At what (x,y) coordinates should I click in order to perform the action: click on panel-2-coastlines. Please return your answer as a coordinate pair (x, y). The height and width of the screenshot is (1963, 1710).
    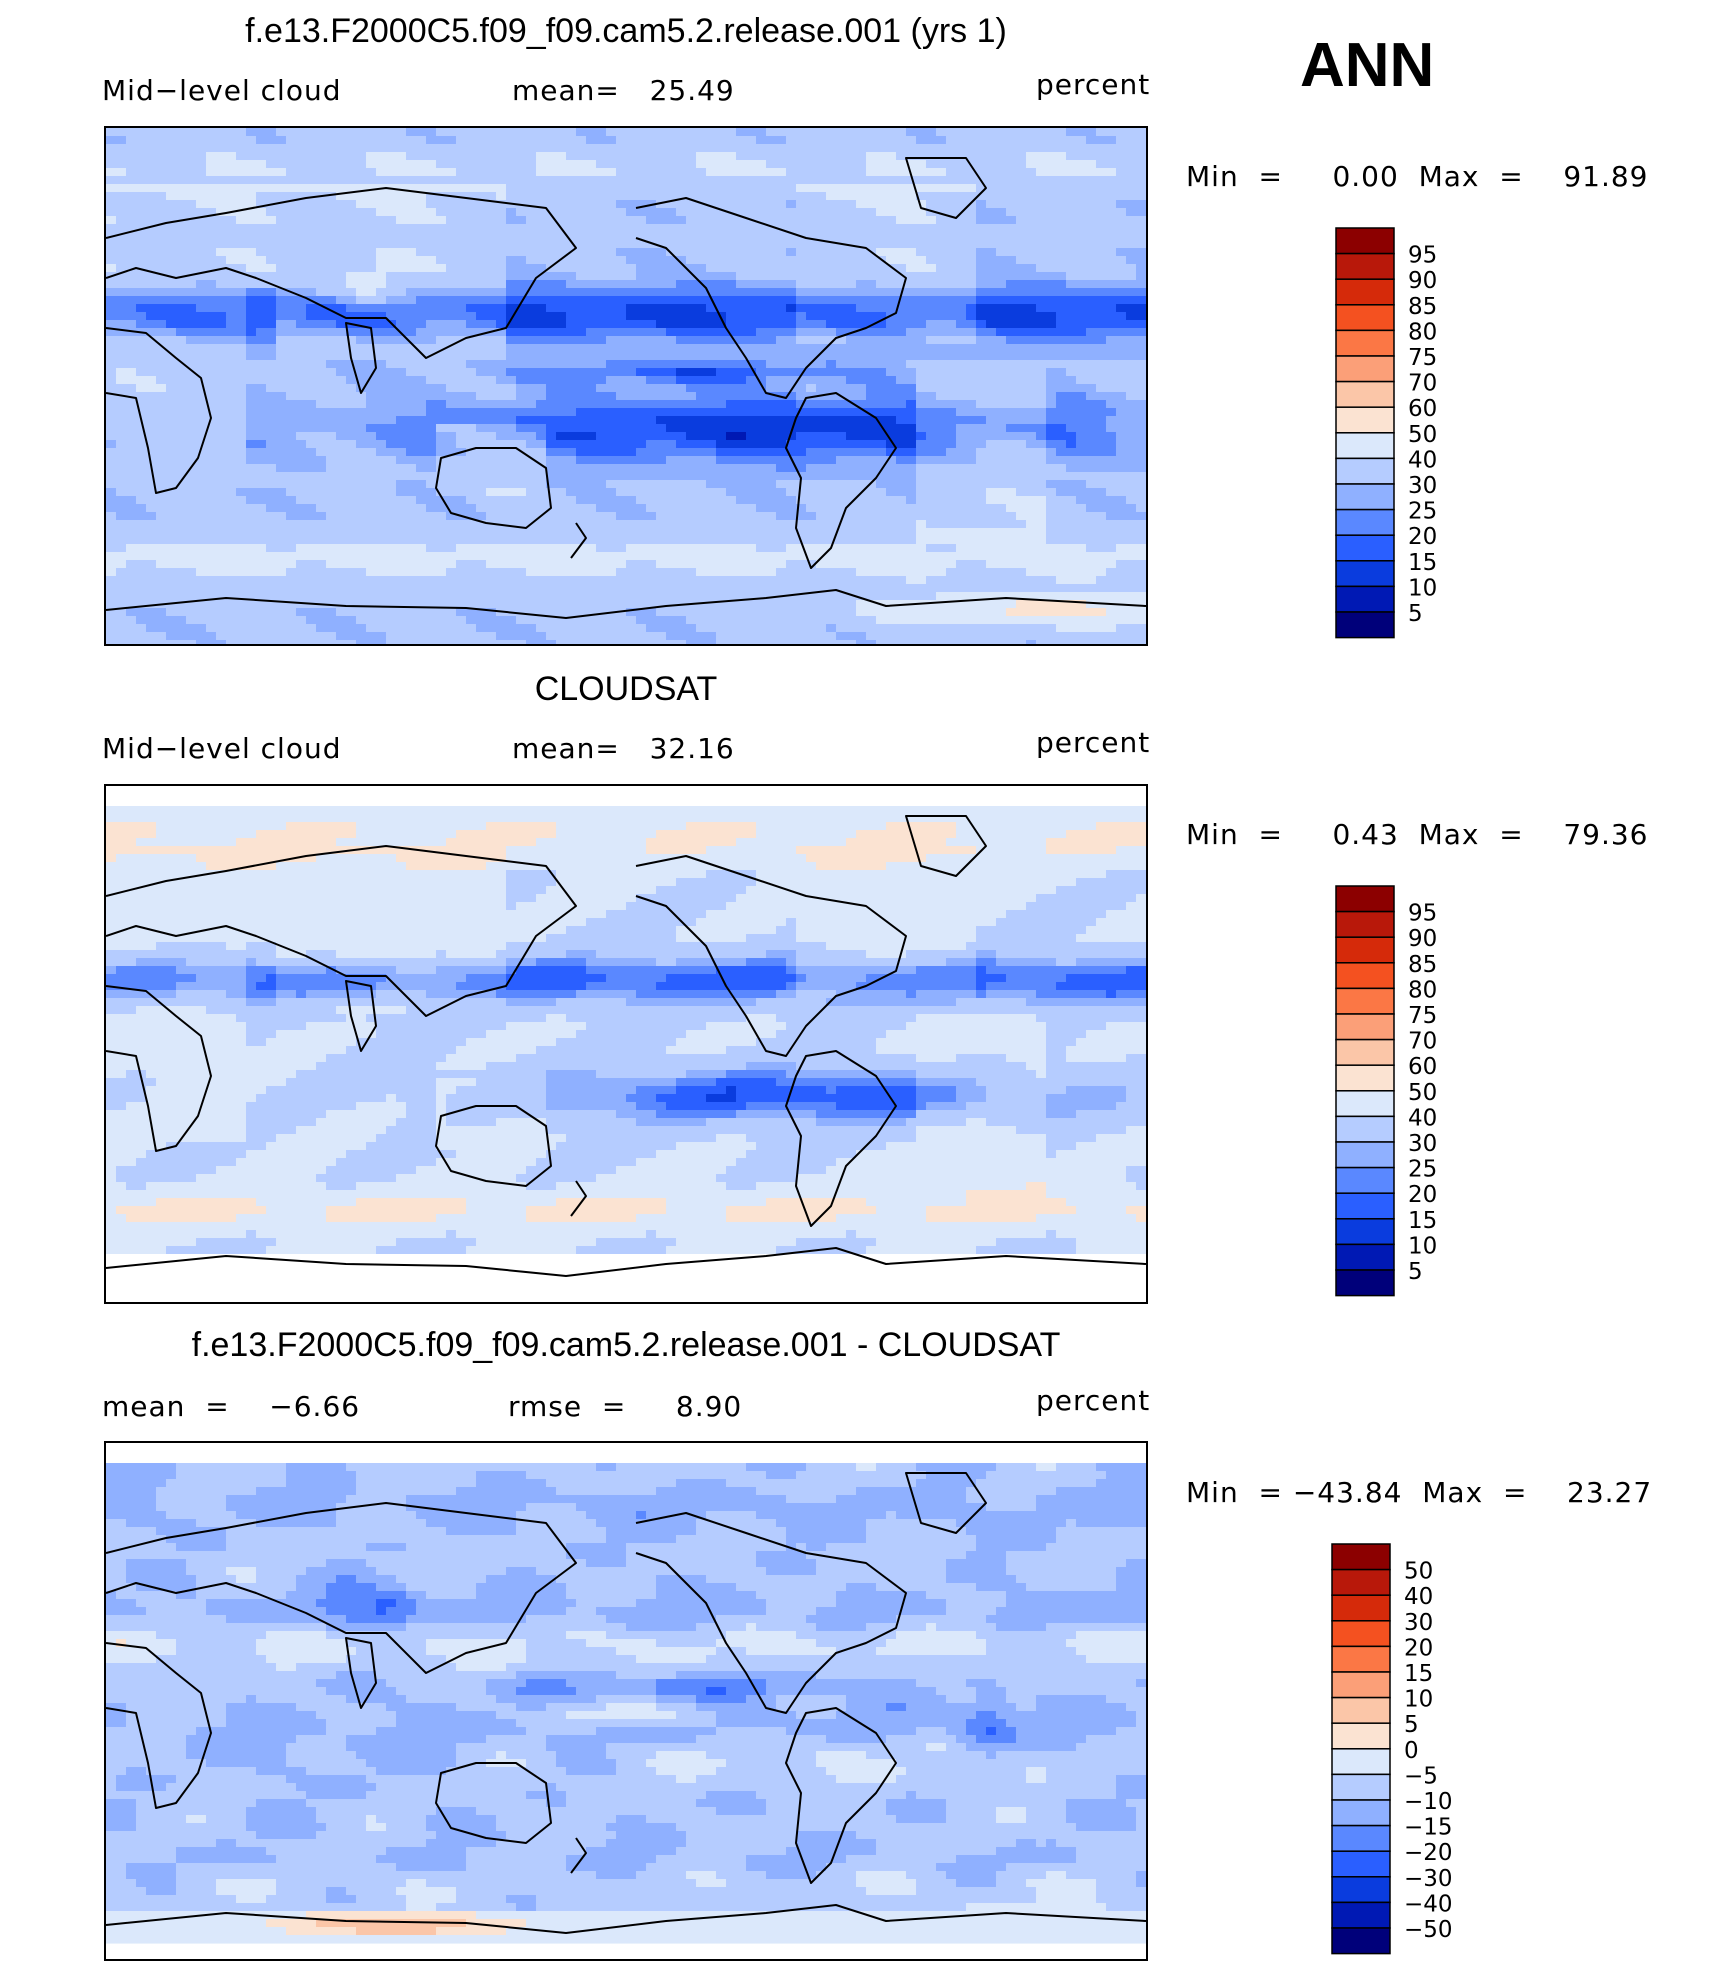
    Looking at the image, I should click on (626, 1046).